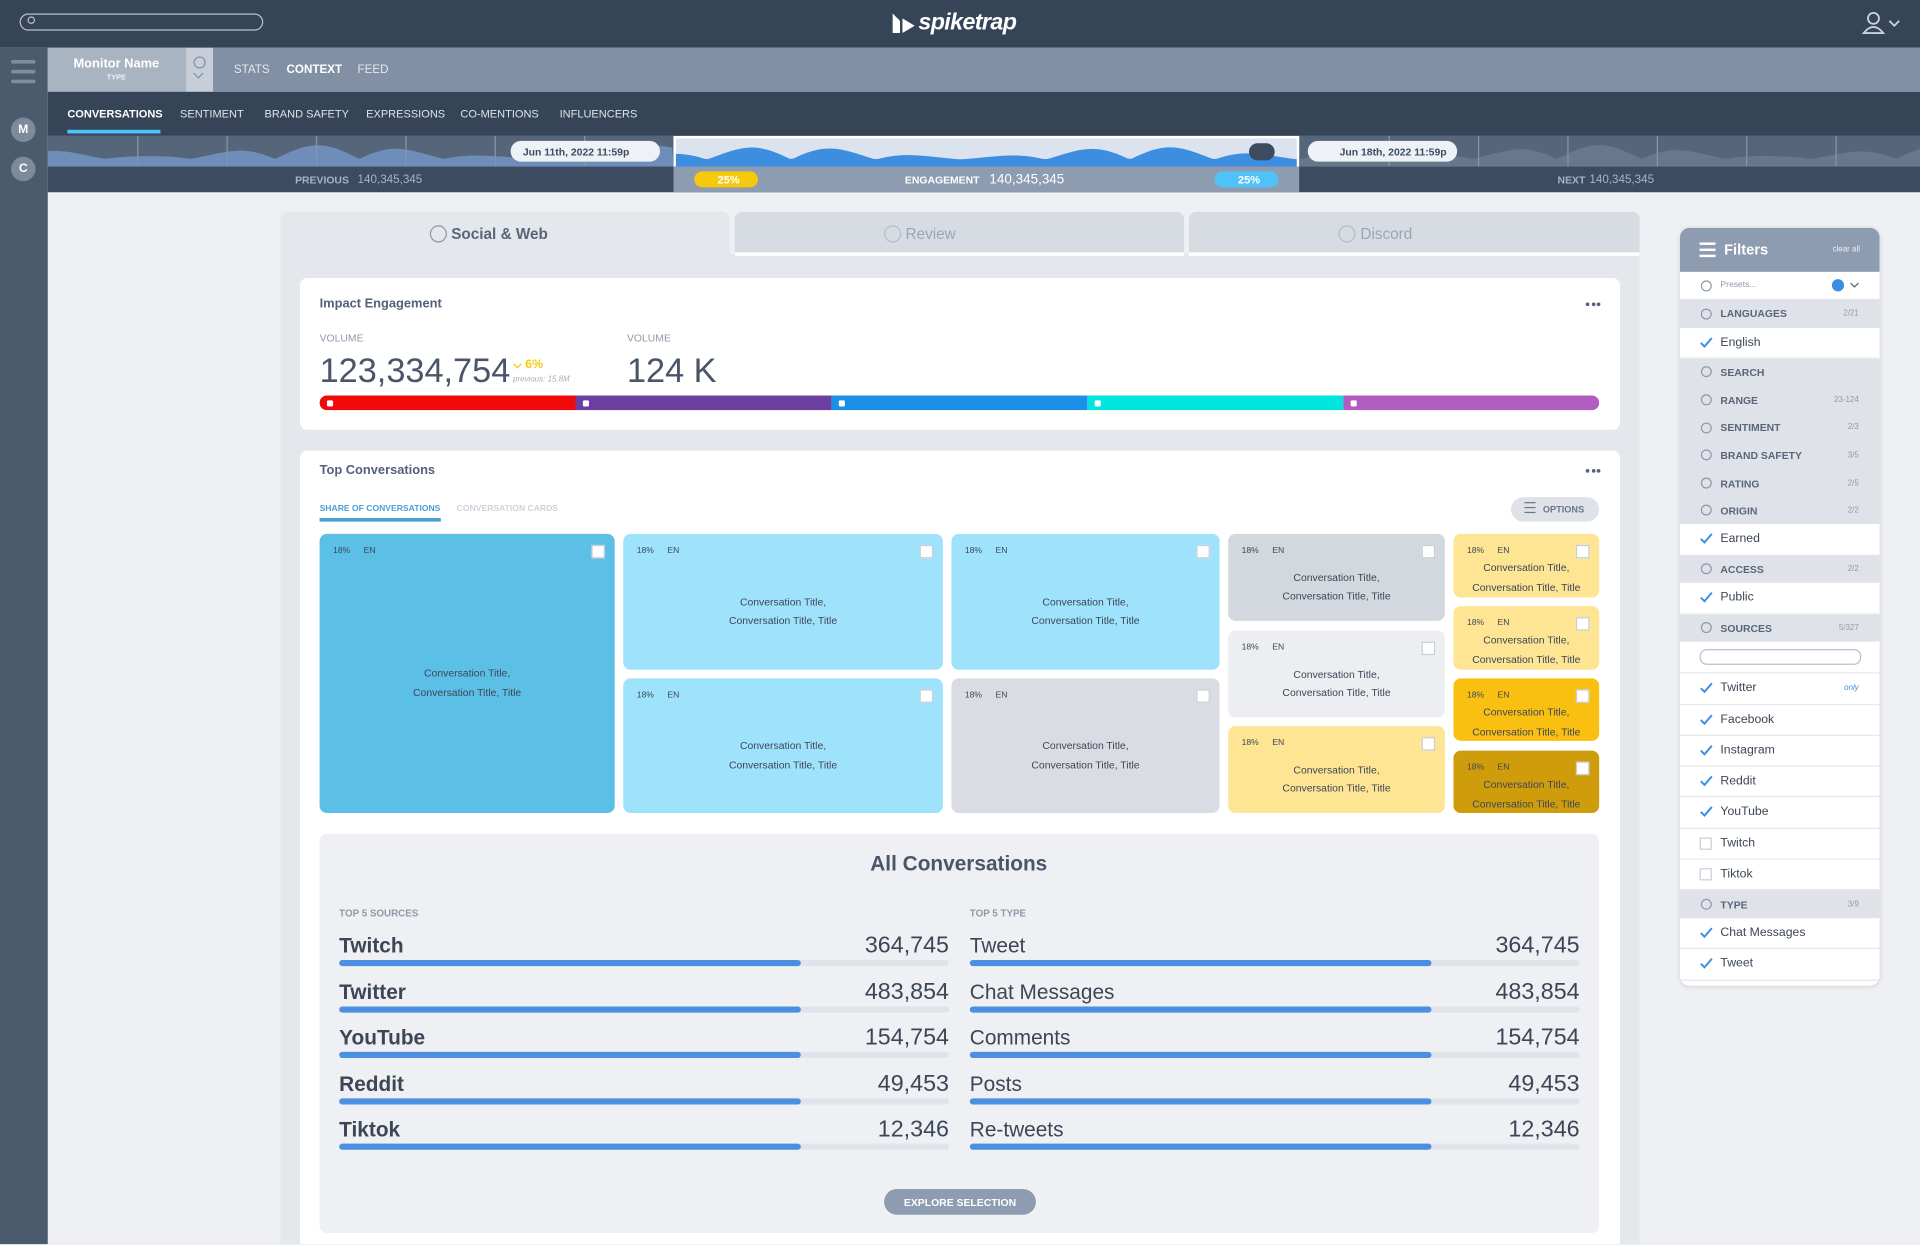  Describe the element at coordinates (1475, 768) in the screenshot. I see `tile-share: 18%` at that location.